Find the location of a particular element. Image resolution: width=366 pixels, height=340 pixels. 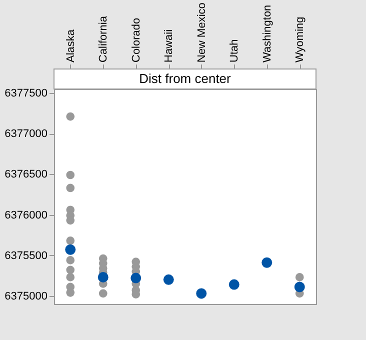

y-tick-label: 6376000 is located at coordinates (26, 215).